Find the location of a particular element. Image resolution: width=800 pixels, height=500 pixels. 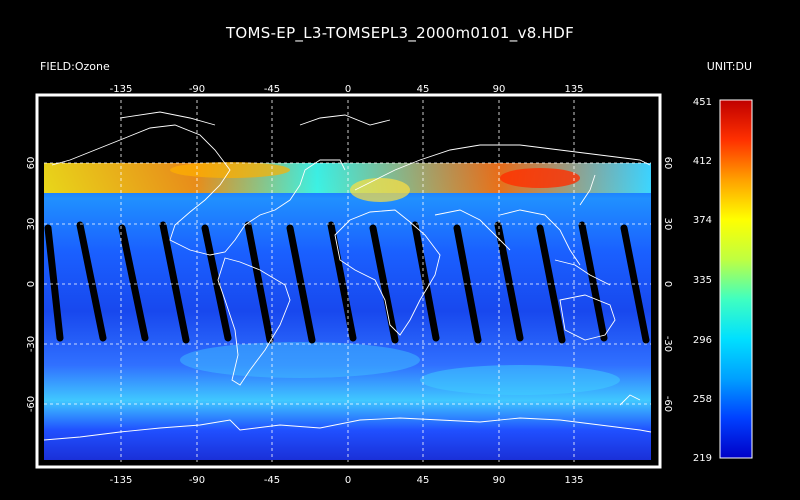

lon-tick-top: 135 is located at coordinates (573, 89).